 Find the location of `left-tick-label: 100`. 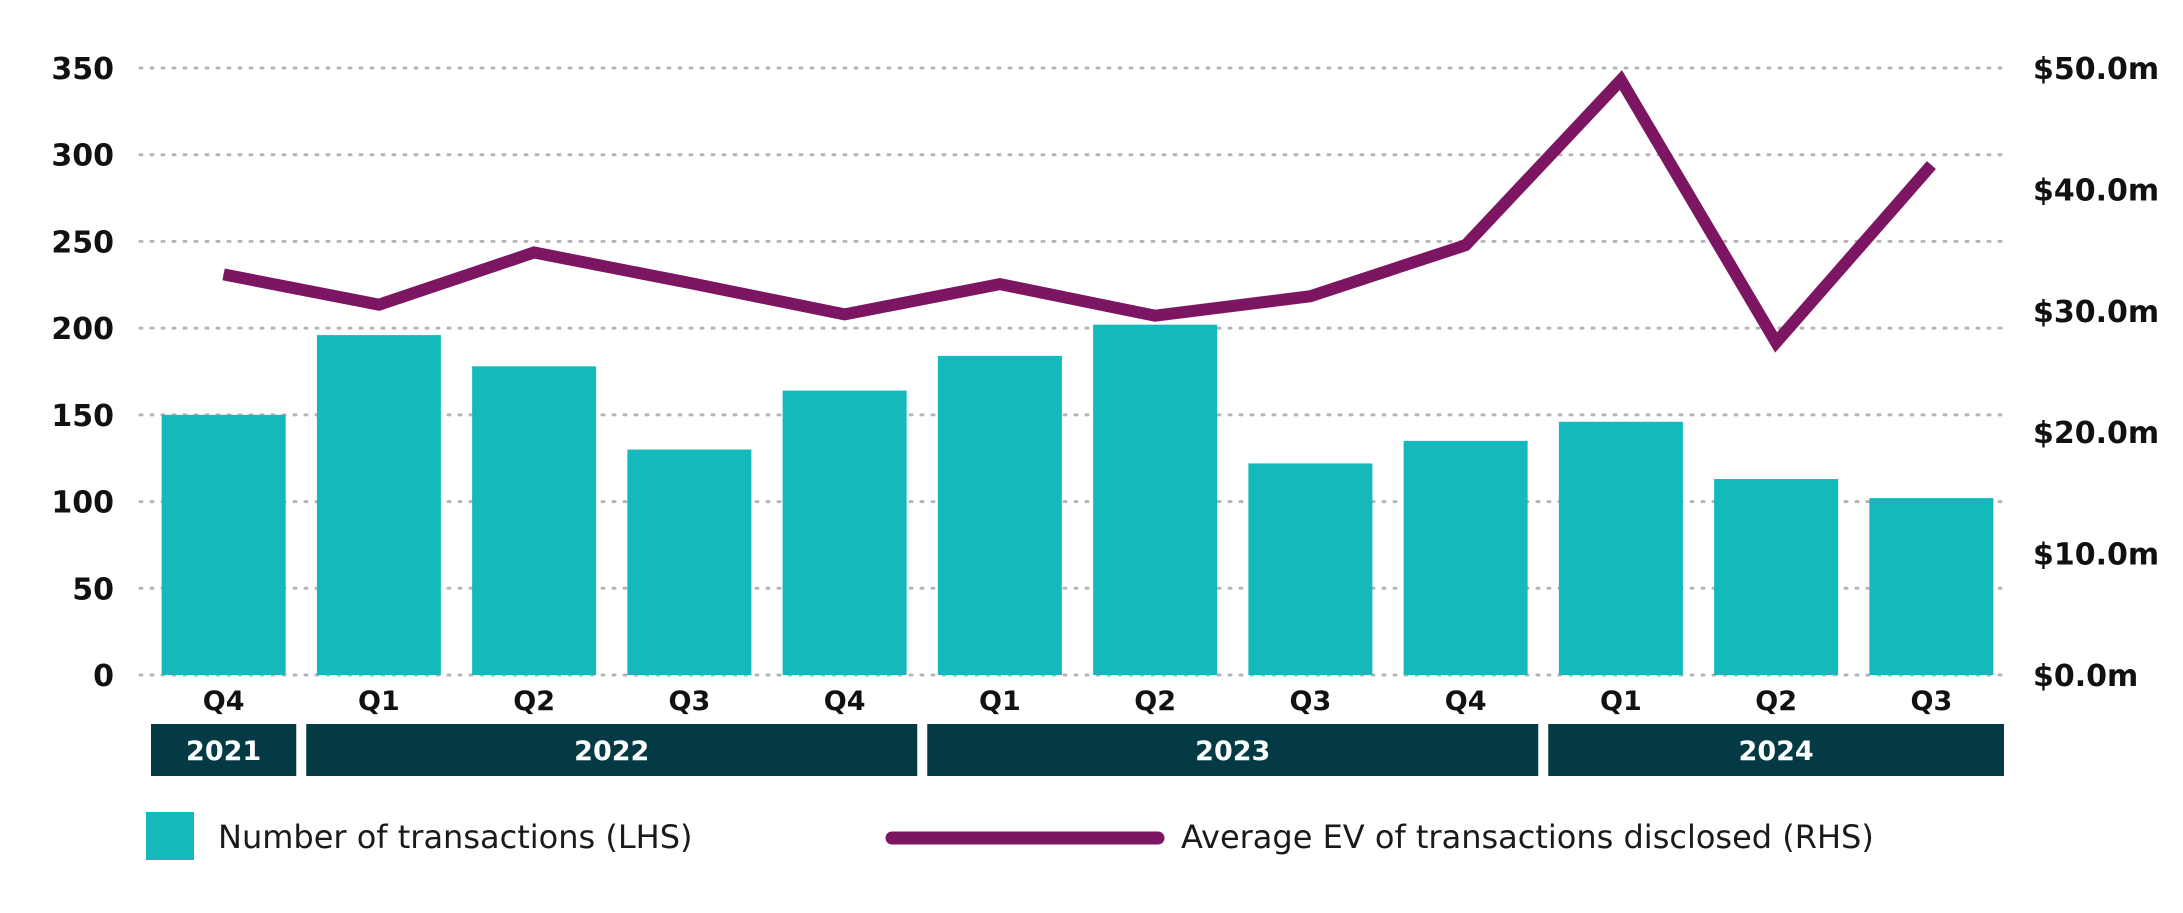

left-tick-label: 100 is located at coordinates (82, 503).